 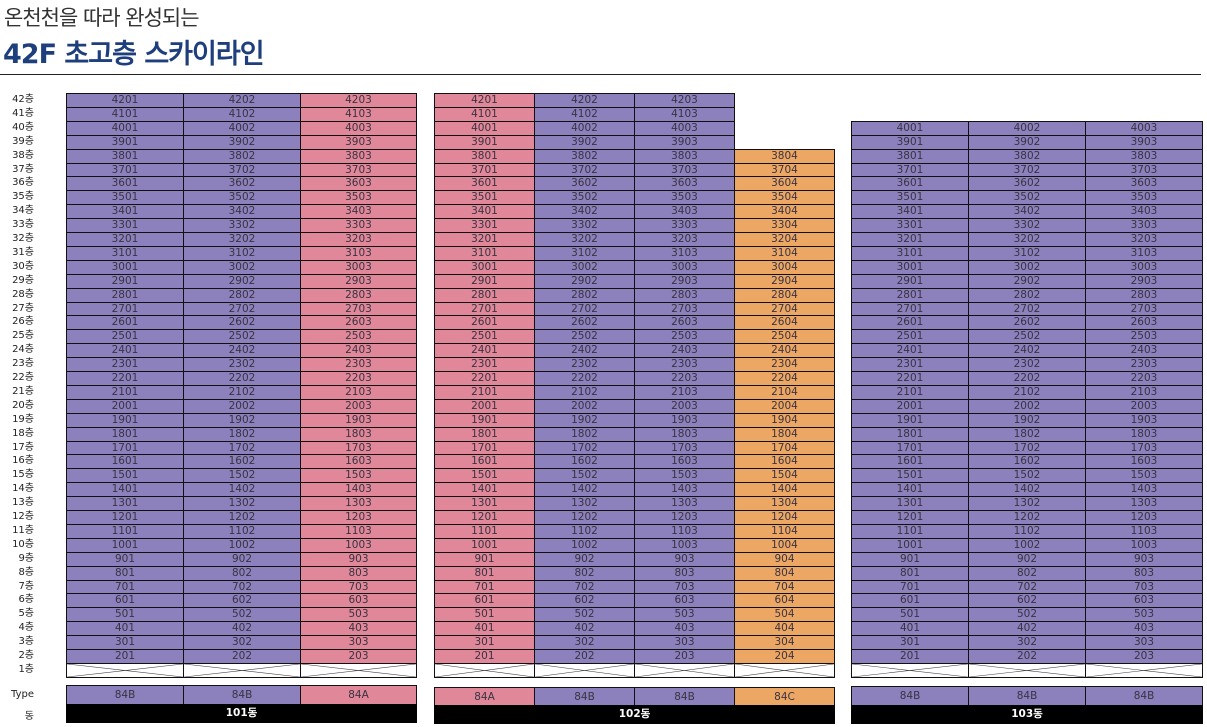 What do you see at coordinates (784, 531) in the screenshot?
I see `unit-cell: 1104` at bounding box center [784, 531].